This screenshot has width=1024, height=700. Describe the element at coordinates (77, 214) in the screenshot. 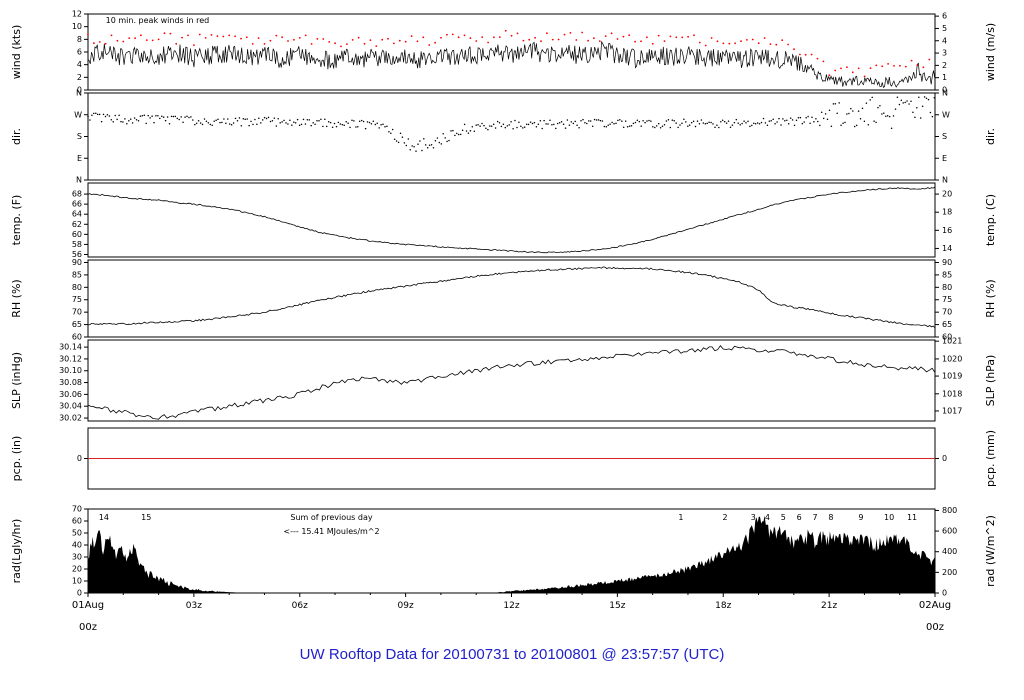

I see `svg-text: 64` at that location.